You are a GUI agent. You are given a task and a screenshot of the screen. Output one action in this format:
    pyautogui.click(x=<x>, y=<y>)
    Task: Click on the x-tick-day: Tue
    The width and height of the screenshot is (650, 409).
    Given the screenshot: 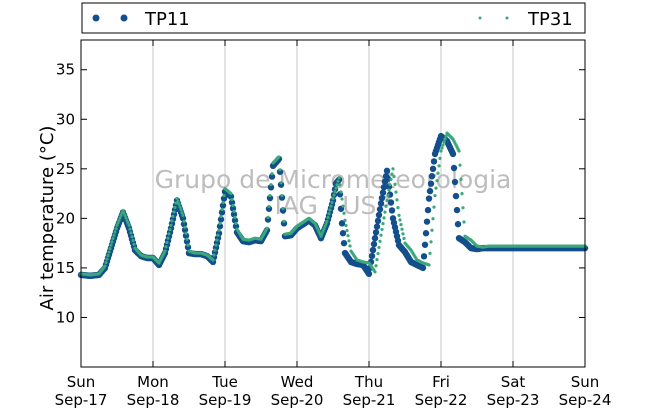 What is the action you would take?
    pyautogui.click(x=224, y=382)
    